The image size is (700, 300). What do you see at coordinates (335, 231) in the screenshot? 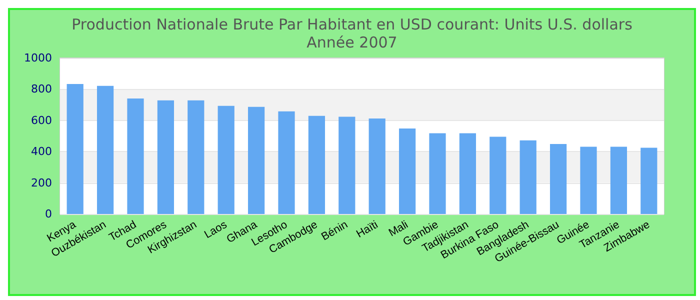
I see `x-tick-label: Bénin` at bounding box center [335, 231].